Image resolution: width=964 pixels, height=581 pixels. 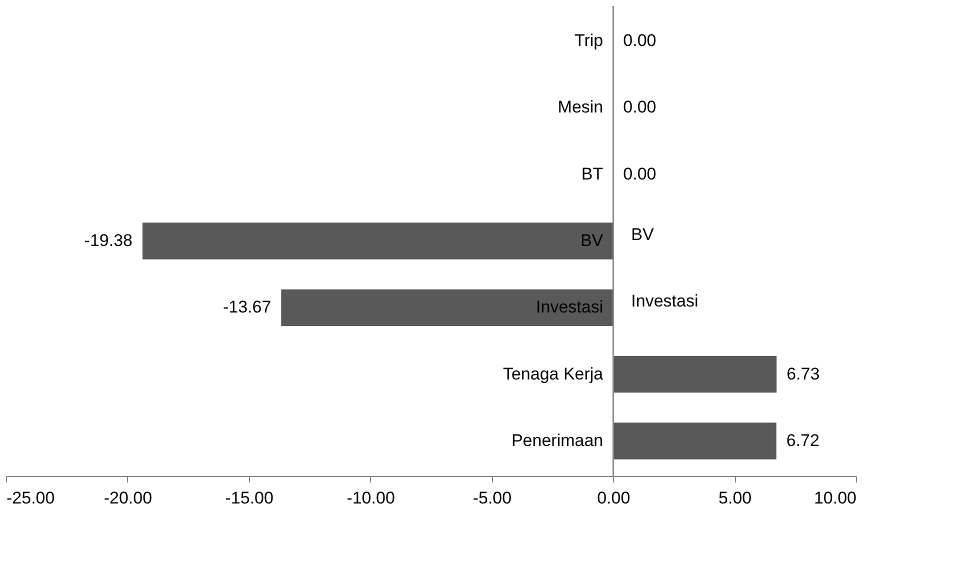 I want to click on y-tick-label: Penerimaan, so click(x=557, y=440).